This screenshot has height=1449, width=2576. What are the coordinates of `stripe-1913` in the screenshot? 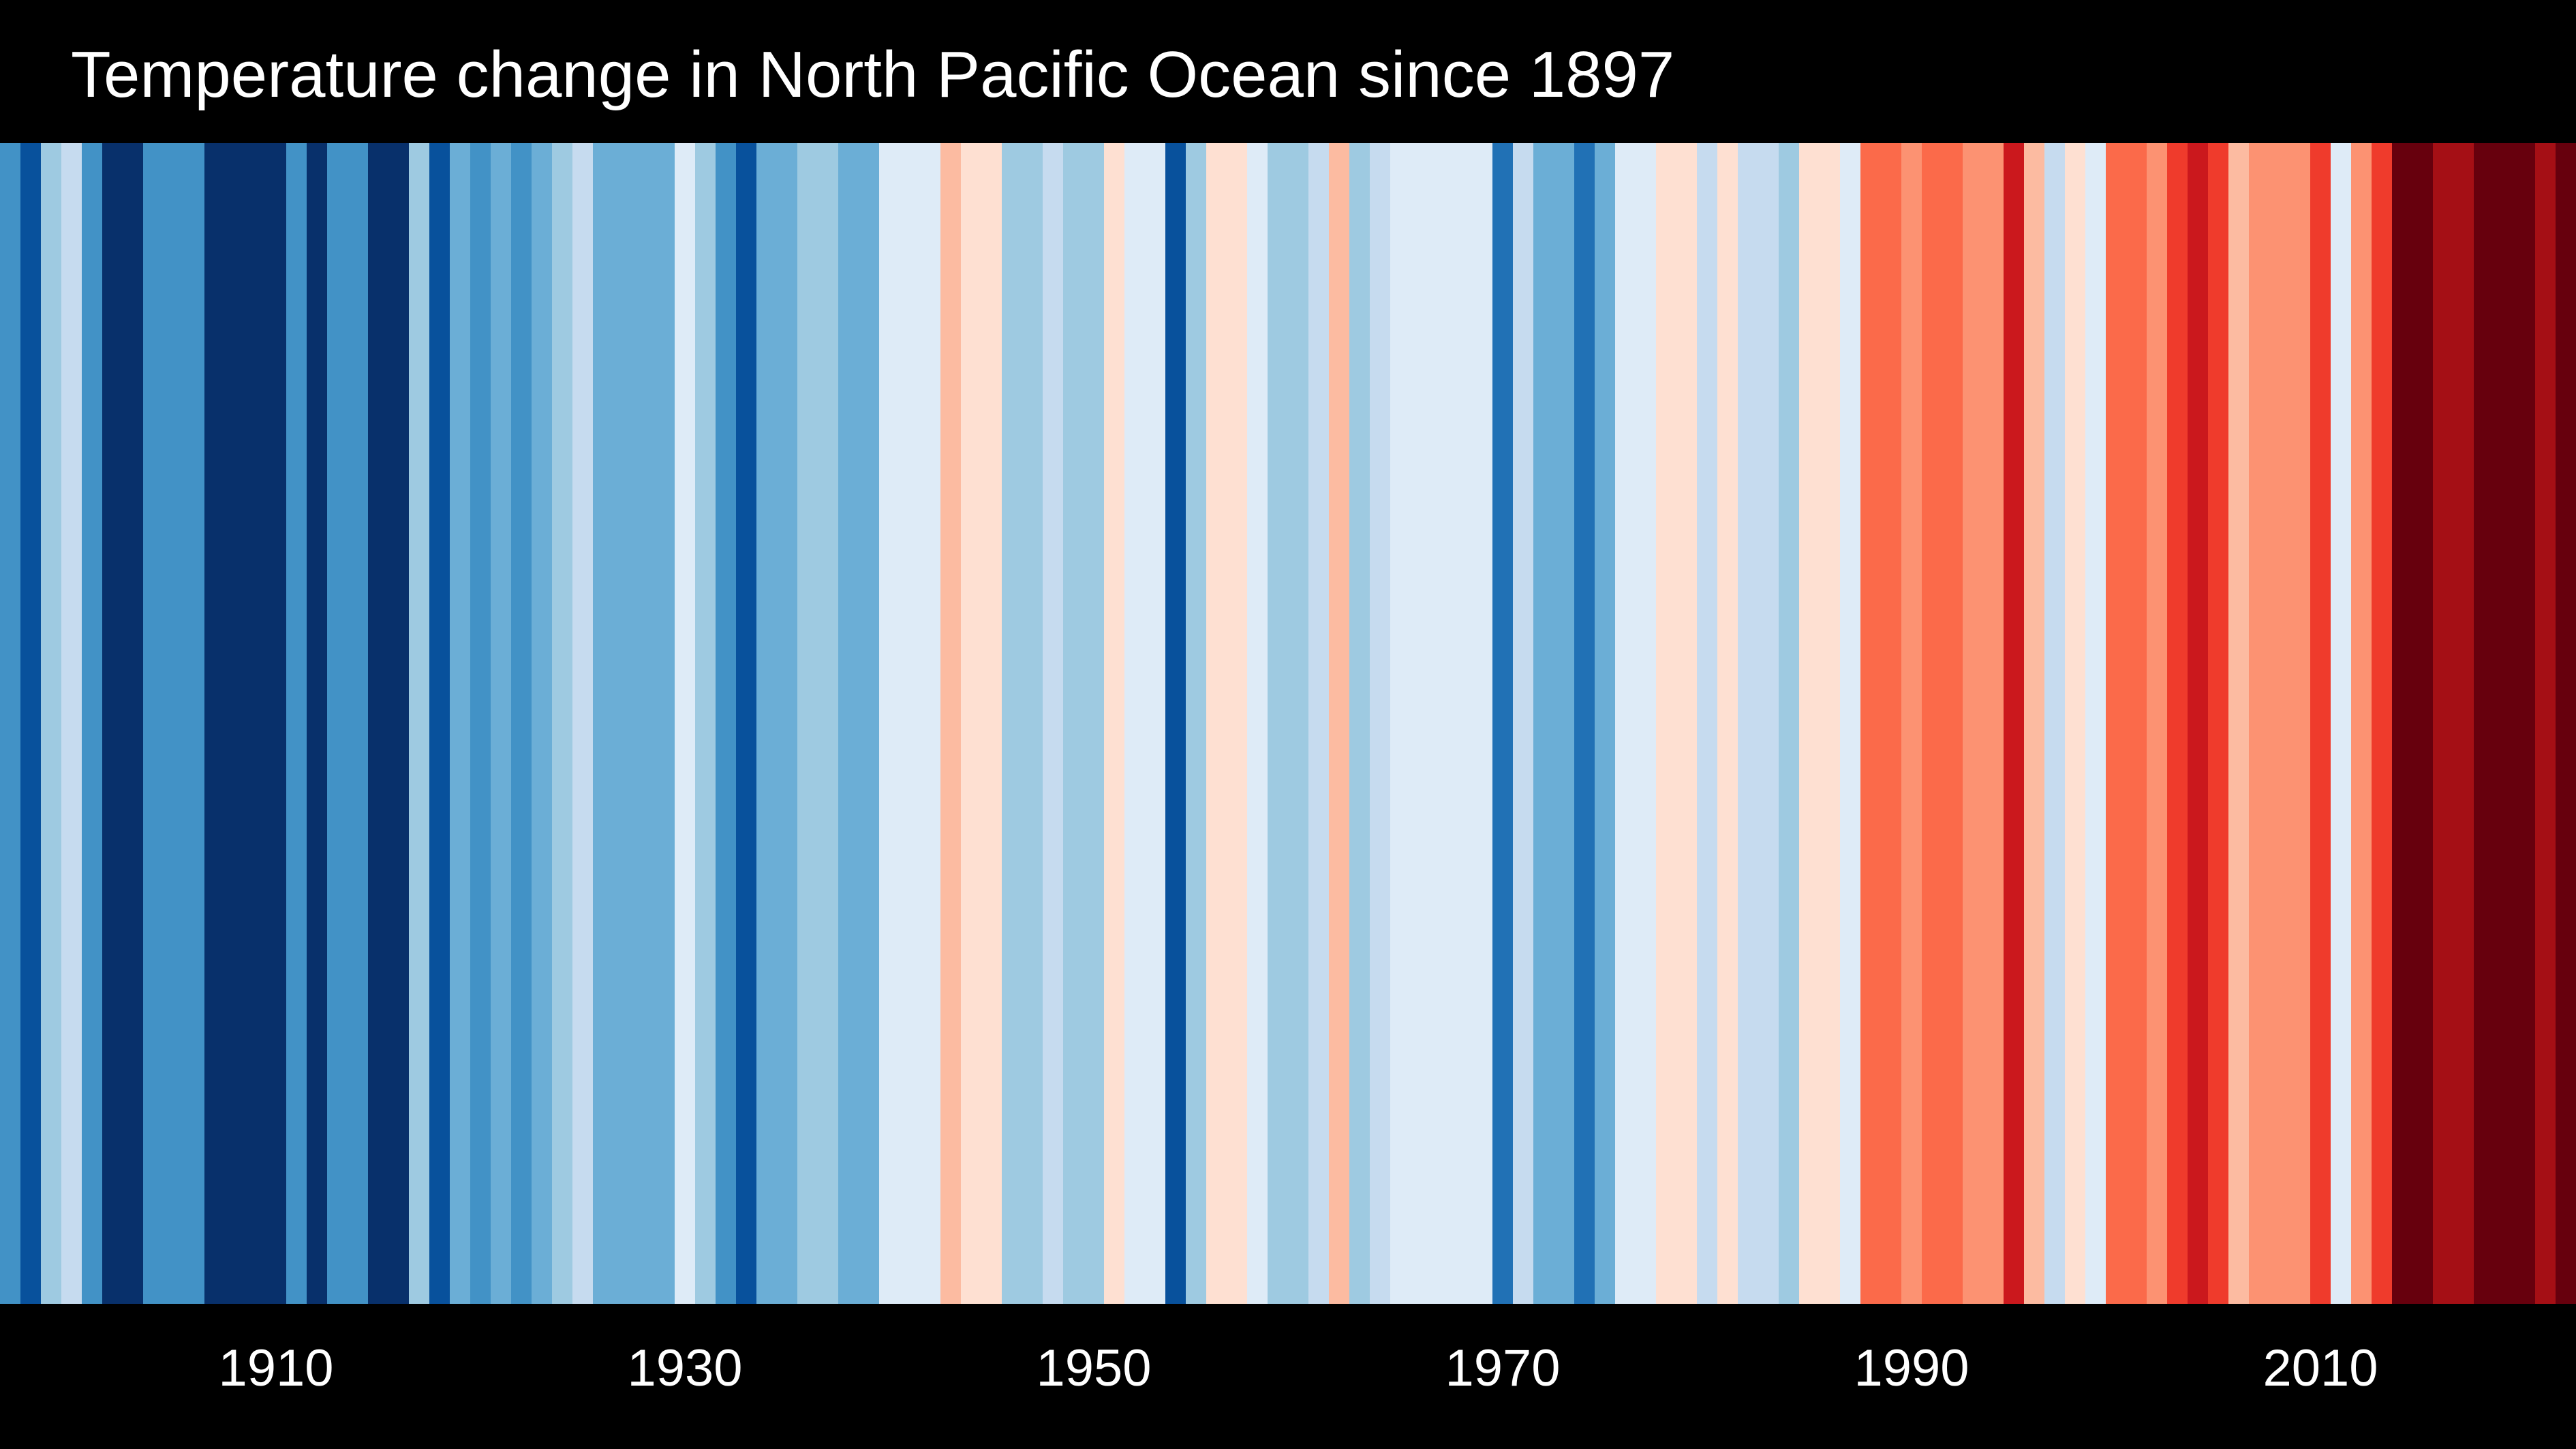 It's located at (337, 723).